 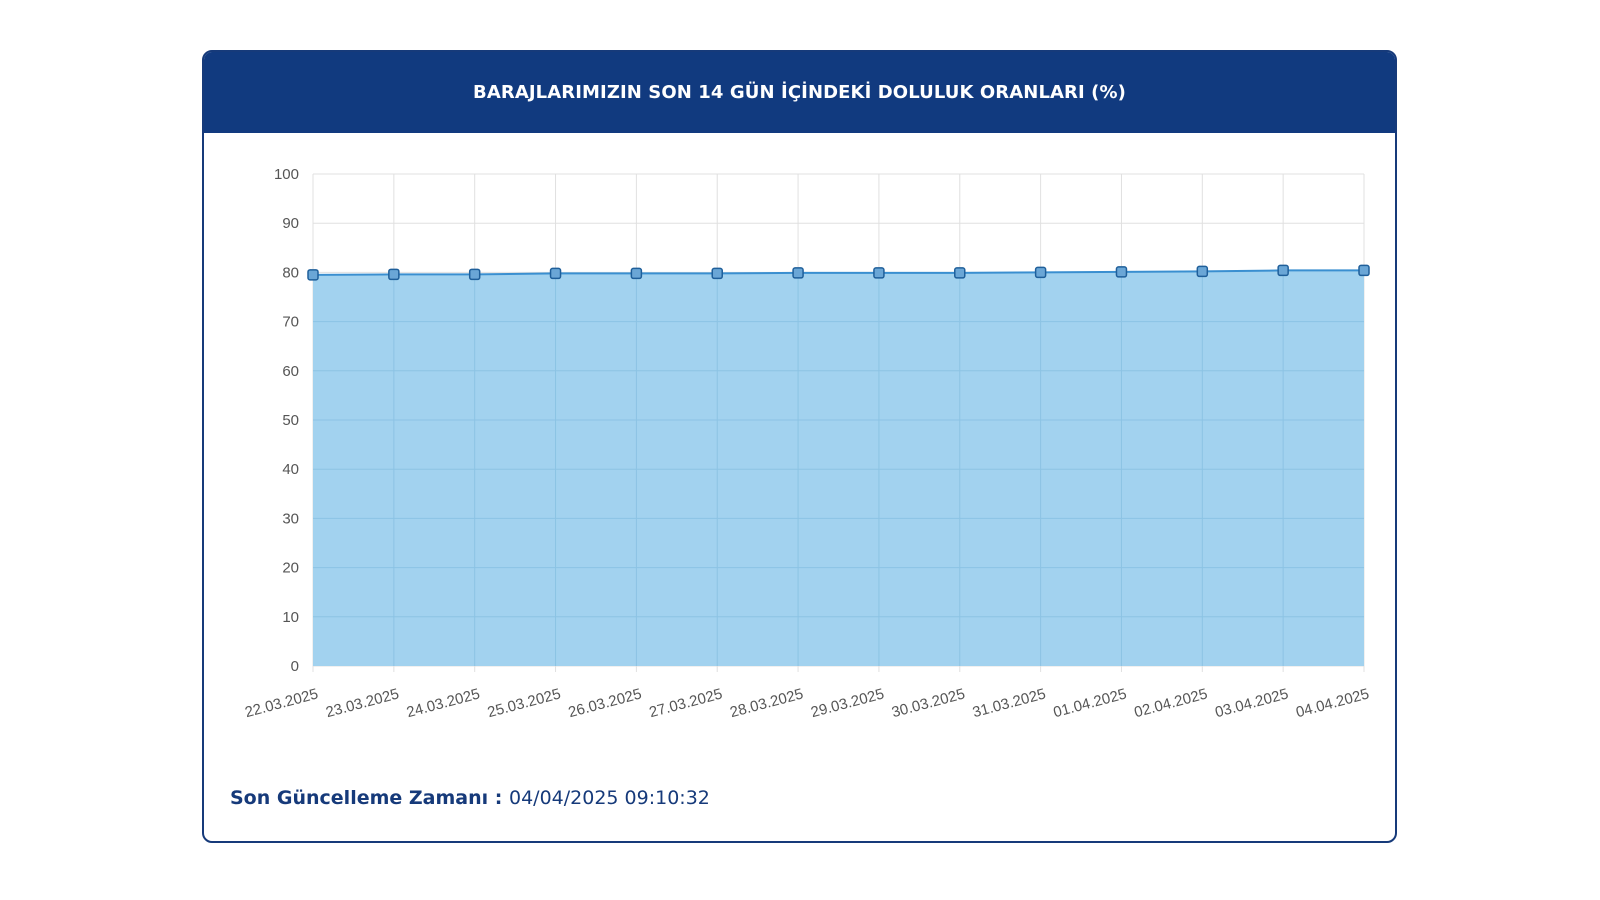 What do you see at coordinates (290, 420) in the screenshot?
I see `y-tick-label: 50` at bounding box center [290, 420].